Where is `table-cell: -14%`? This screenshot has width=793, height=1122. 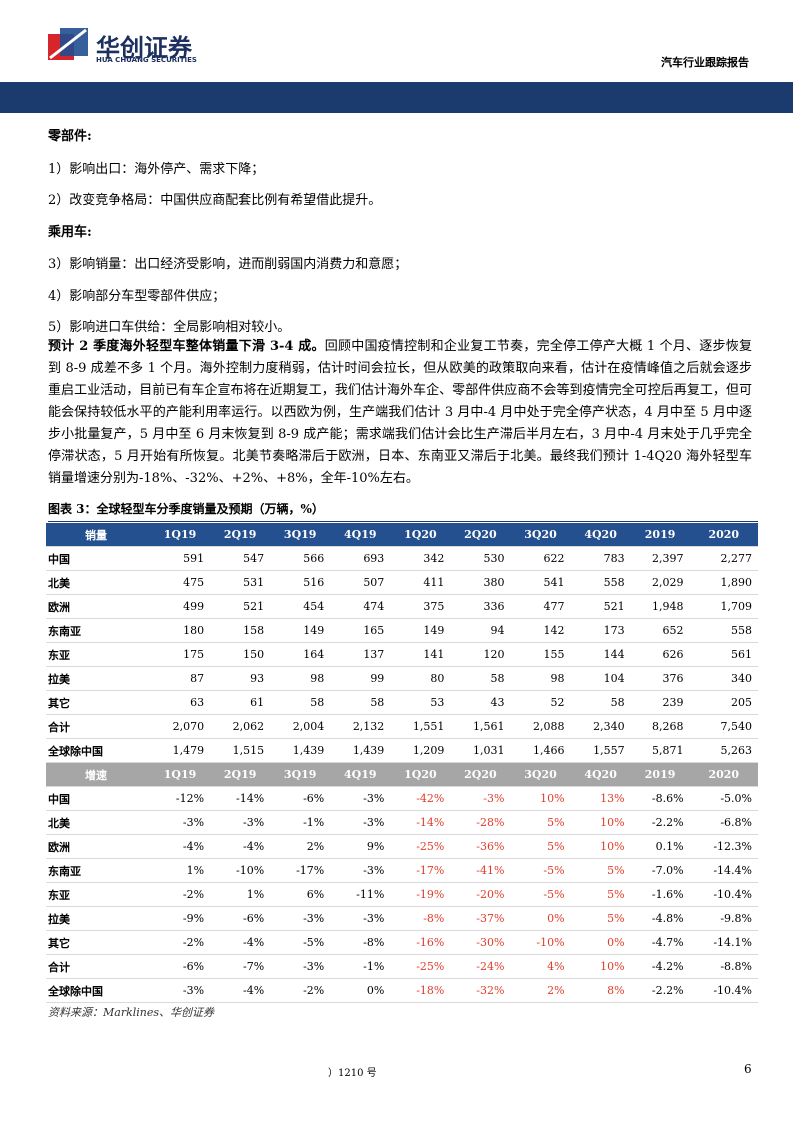
table-cell: -14% is located at coordinates (240, 798).